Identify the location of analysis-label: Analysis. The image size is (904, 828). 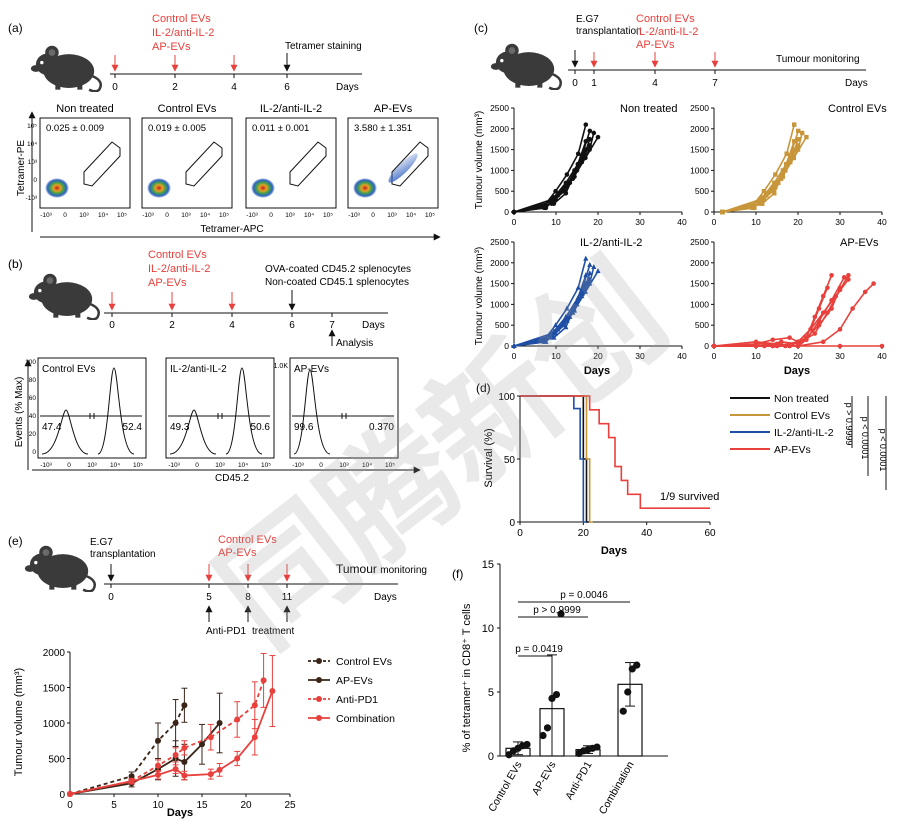
(354, 343).